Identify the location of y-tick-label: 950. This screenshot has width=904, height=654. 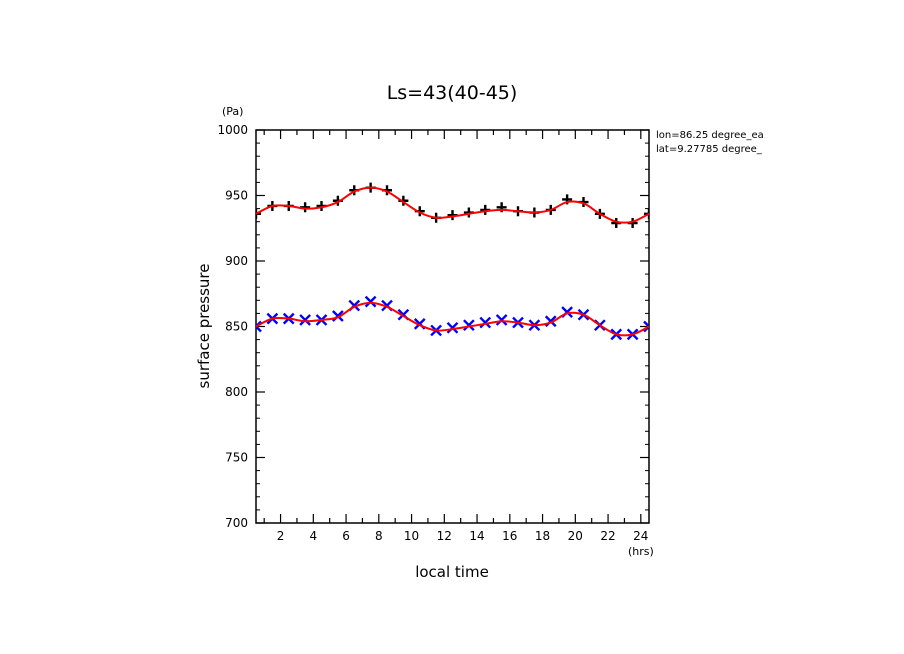
(236, 196).